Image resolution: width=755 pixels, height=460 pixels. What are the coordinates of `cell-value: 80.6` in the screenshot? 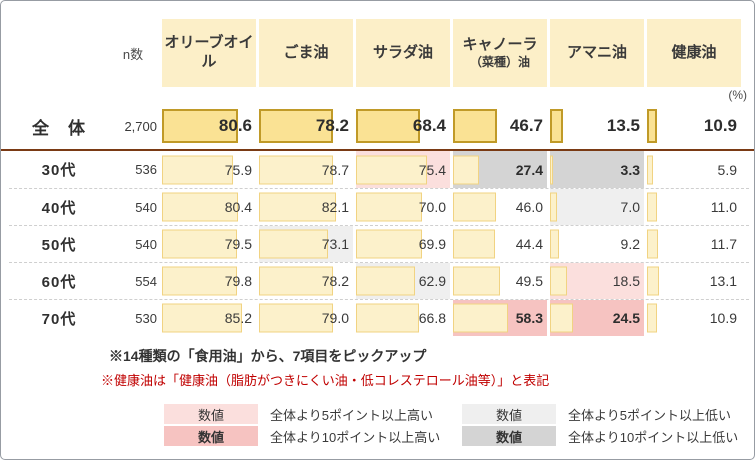 It's located at (235, 125).